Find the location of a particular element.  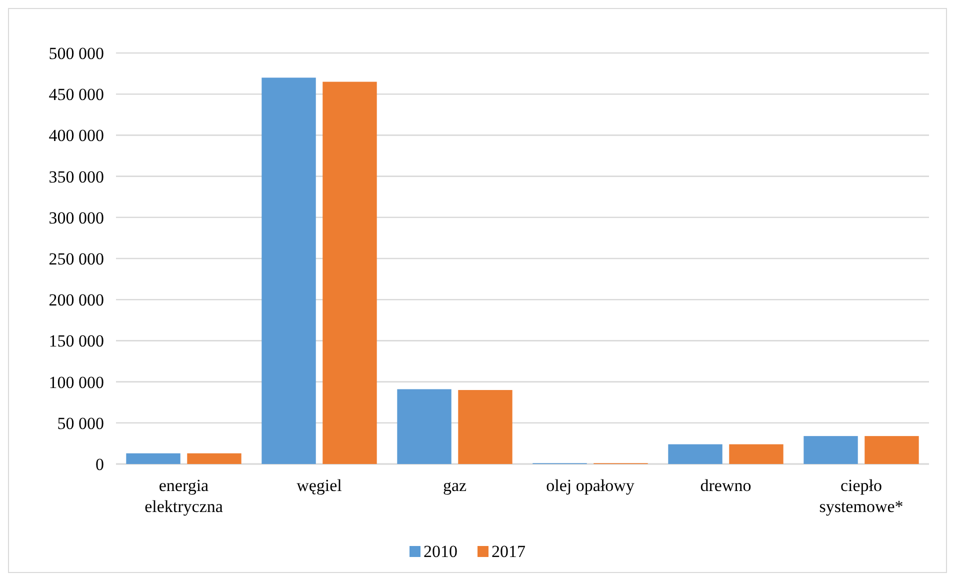

y-tick-label: 200 000 is located at coordinates (76, 300).